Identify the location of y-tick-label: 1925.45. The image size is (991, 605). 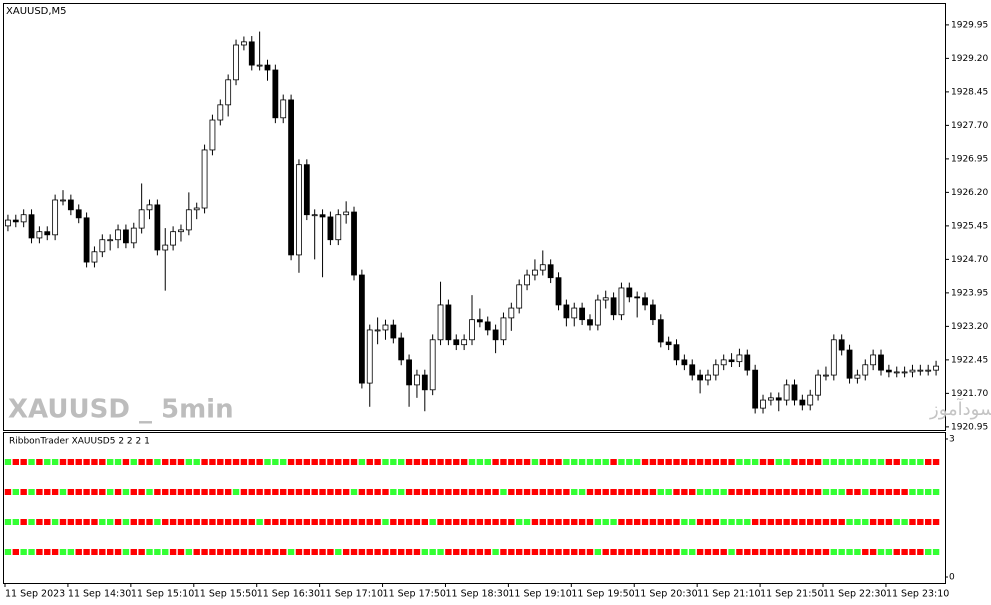
(969, 226).